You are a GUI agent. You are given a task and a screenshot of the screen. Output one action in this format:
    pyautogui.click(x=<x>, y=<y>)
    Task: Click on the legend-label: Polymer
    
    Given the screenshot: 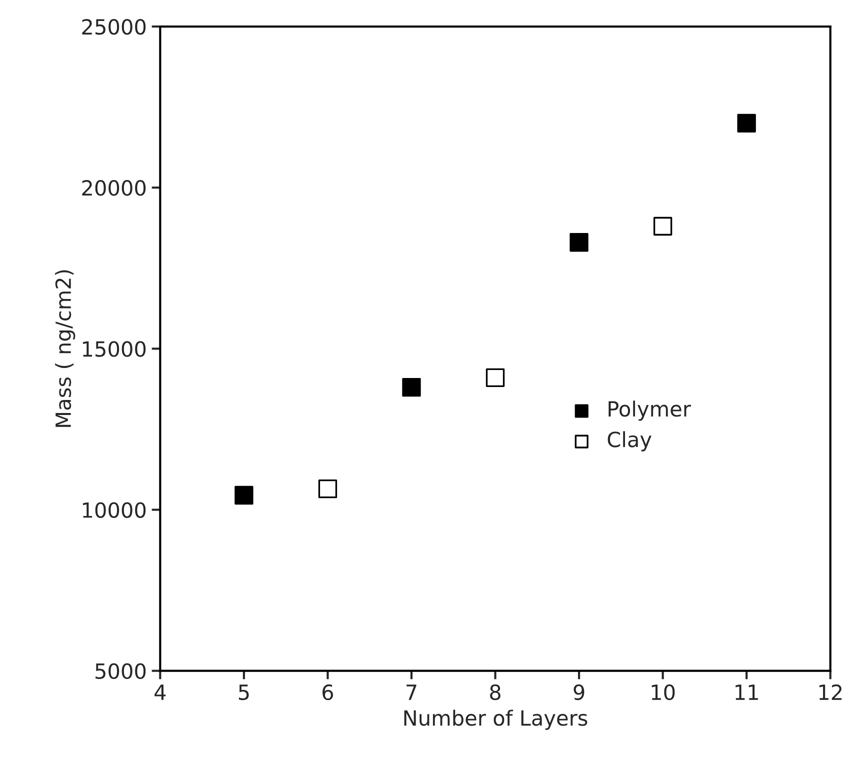 What is the action you would take?
    pyautogui.click(x=649, y=410)
    